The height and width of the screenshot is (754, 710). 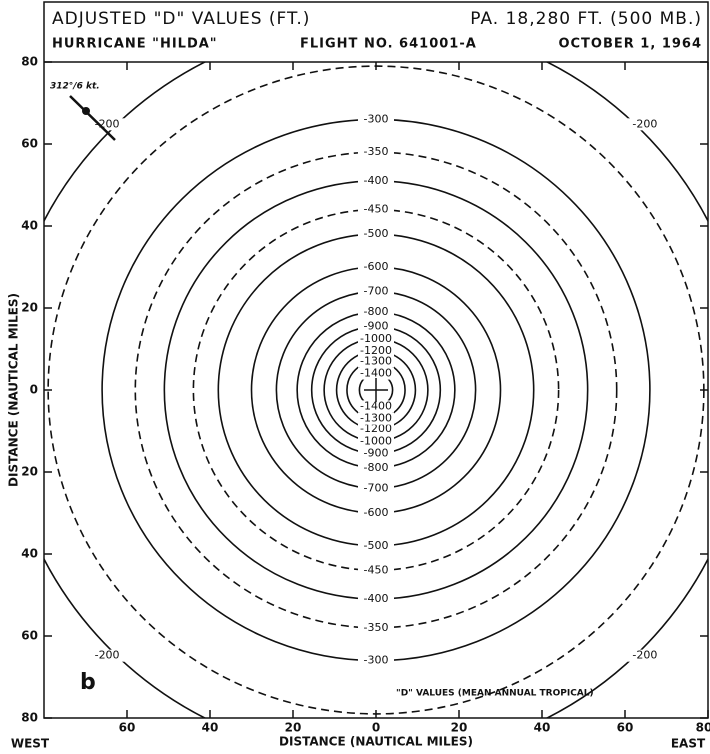 I want to click on y-axis-label: DISTANCE (NAUTICAL MILES), so click(x=14, y=390).